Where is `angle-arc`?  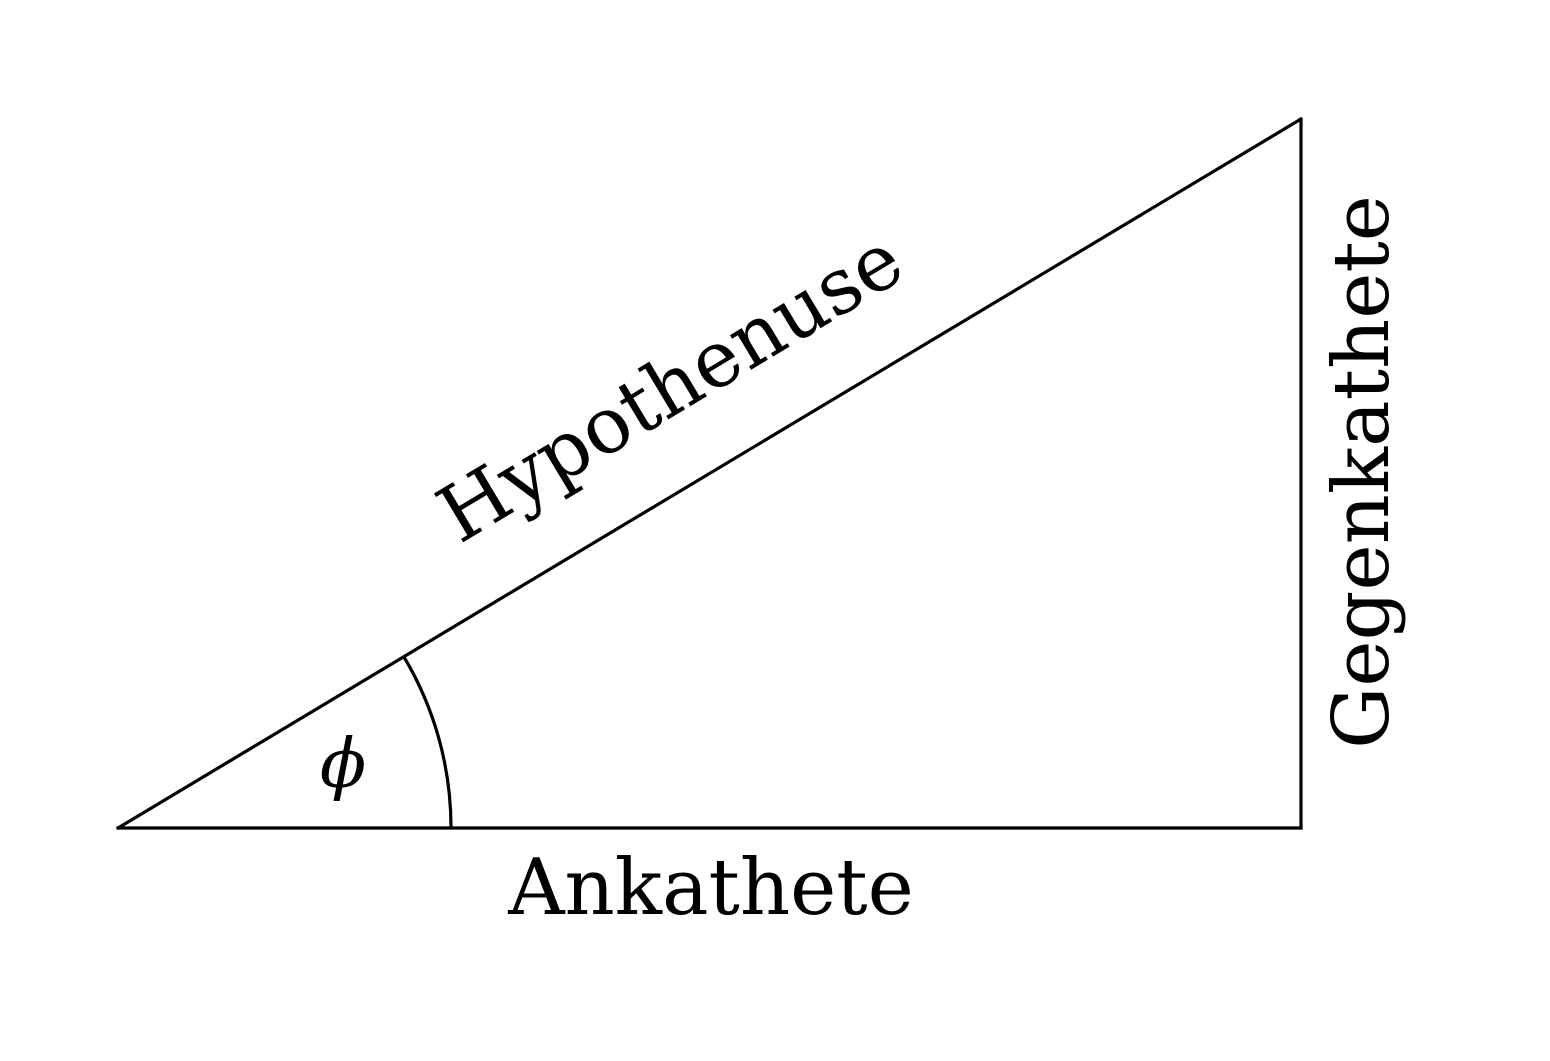
angle-arc is located at coordinates (427, 742).